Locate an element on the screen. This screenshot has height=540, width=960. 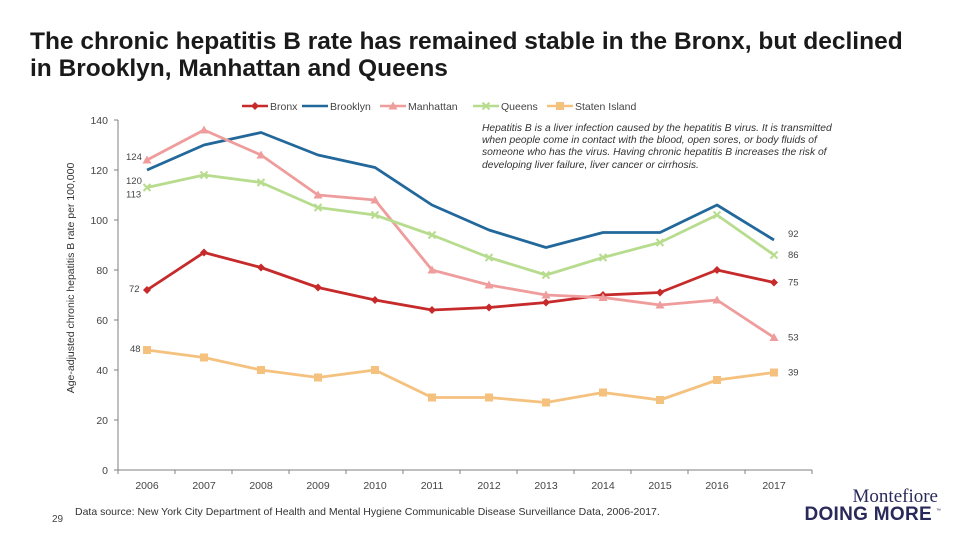
data-label-first-queens: 113 is located at coordinates (133, 195).